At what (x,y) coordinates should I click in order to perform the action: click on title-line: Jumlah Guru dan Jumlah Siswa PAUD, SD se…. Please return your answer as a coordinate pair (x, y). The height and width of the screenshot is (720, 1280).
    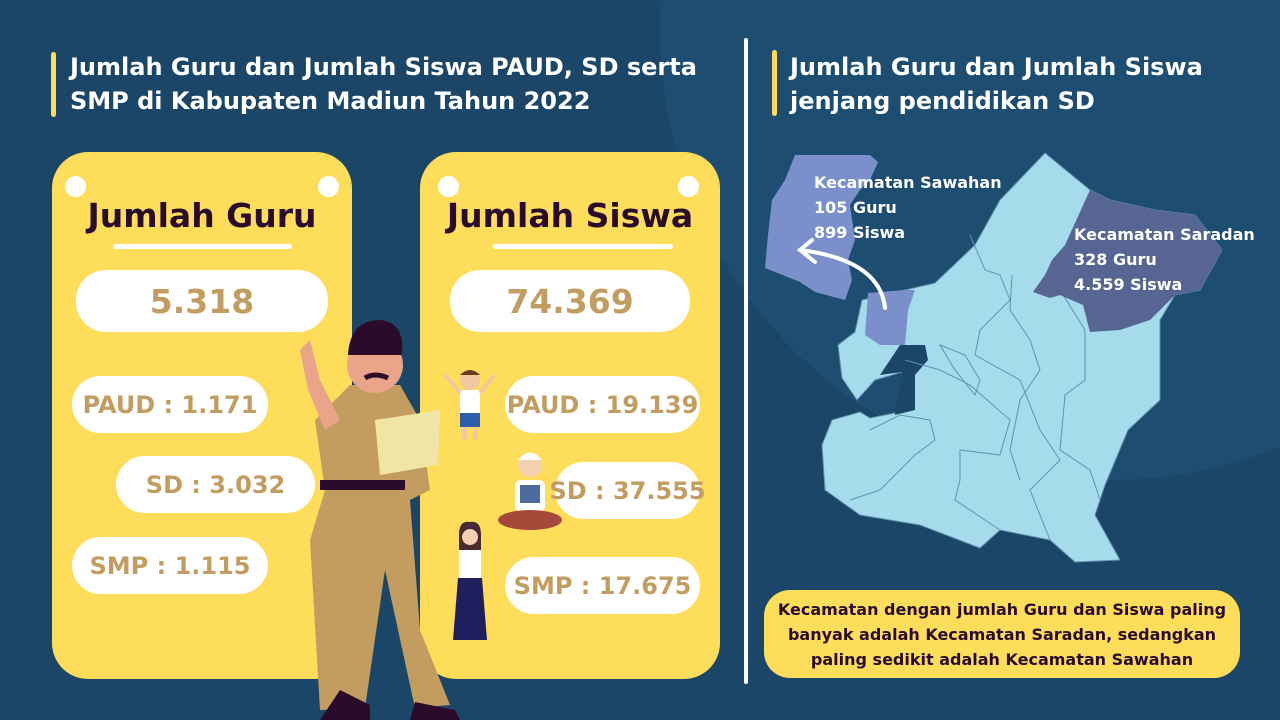
    Looking at the image, I should click on (383, 67).